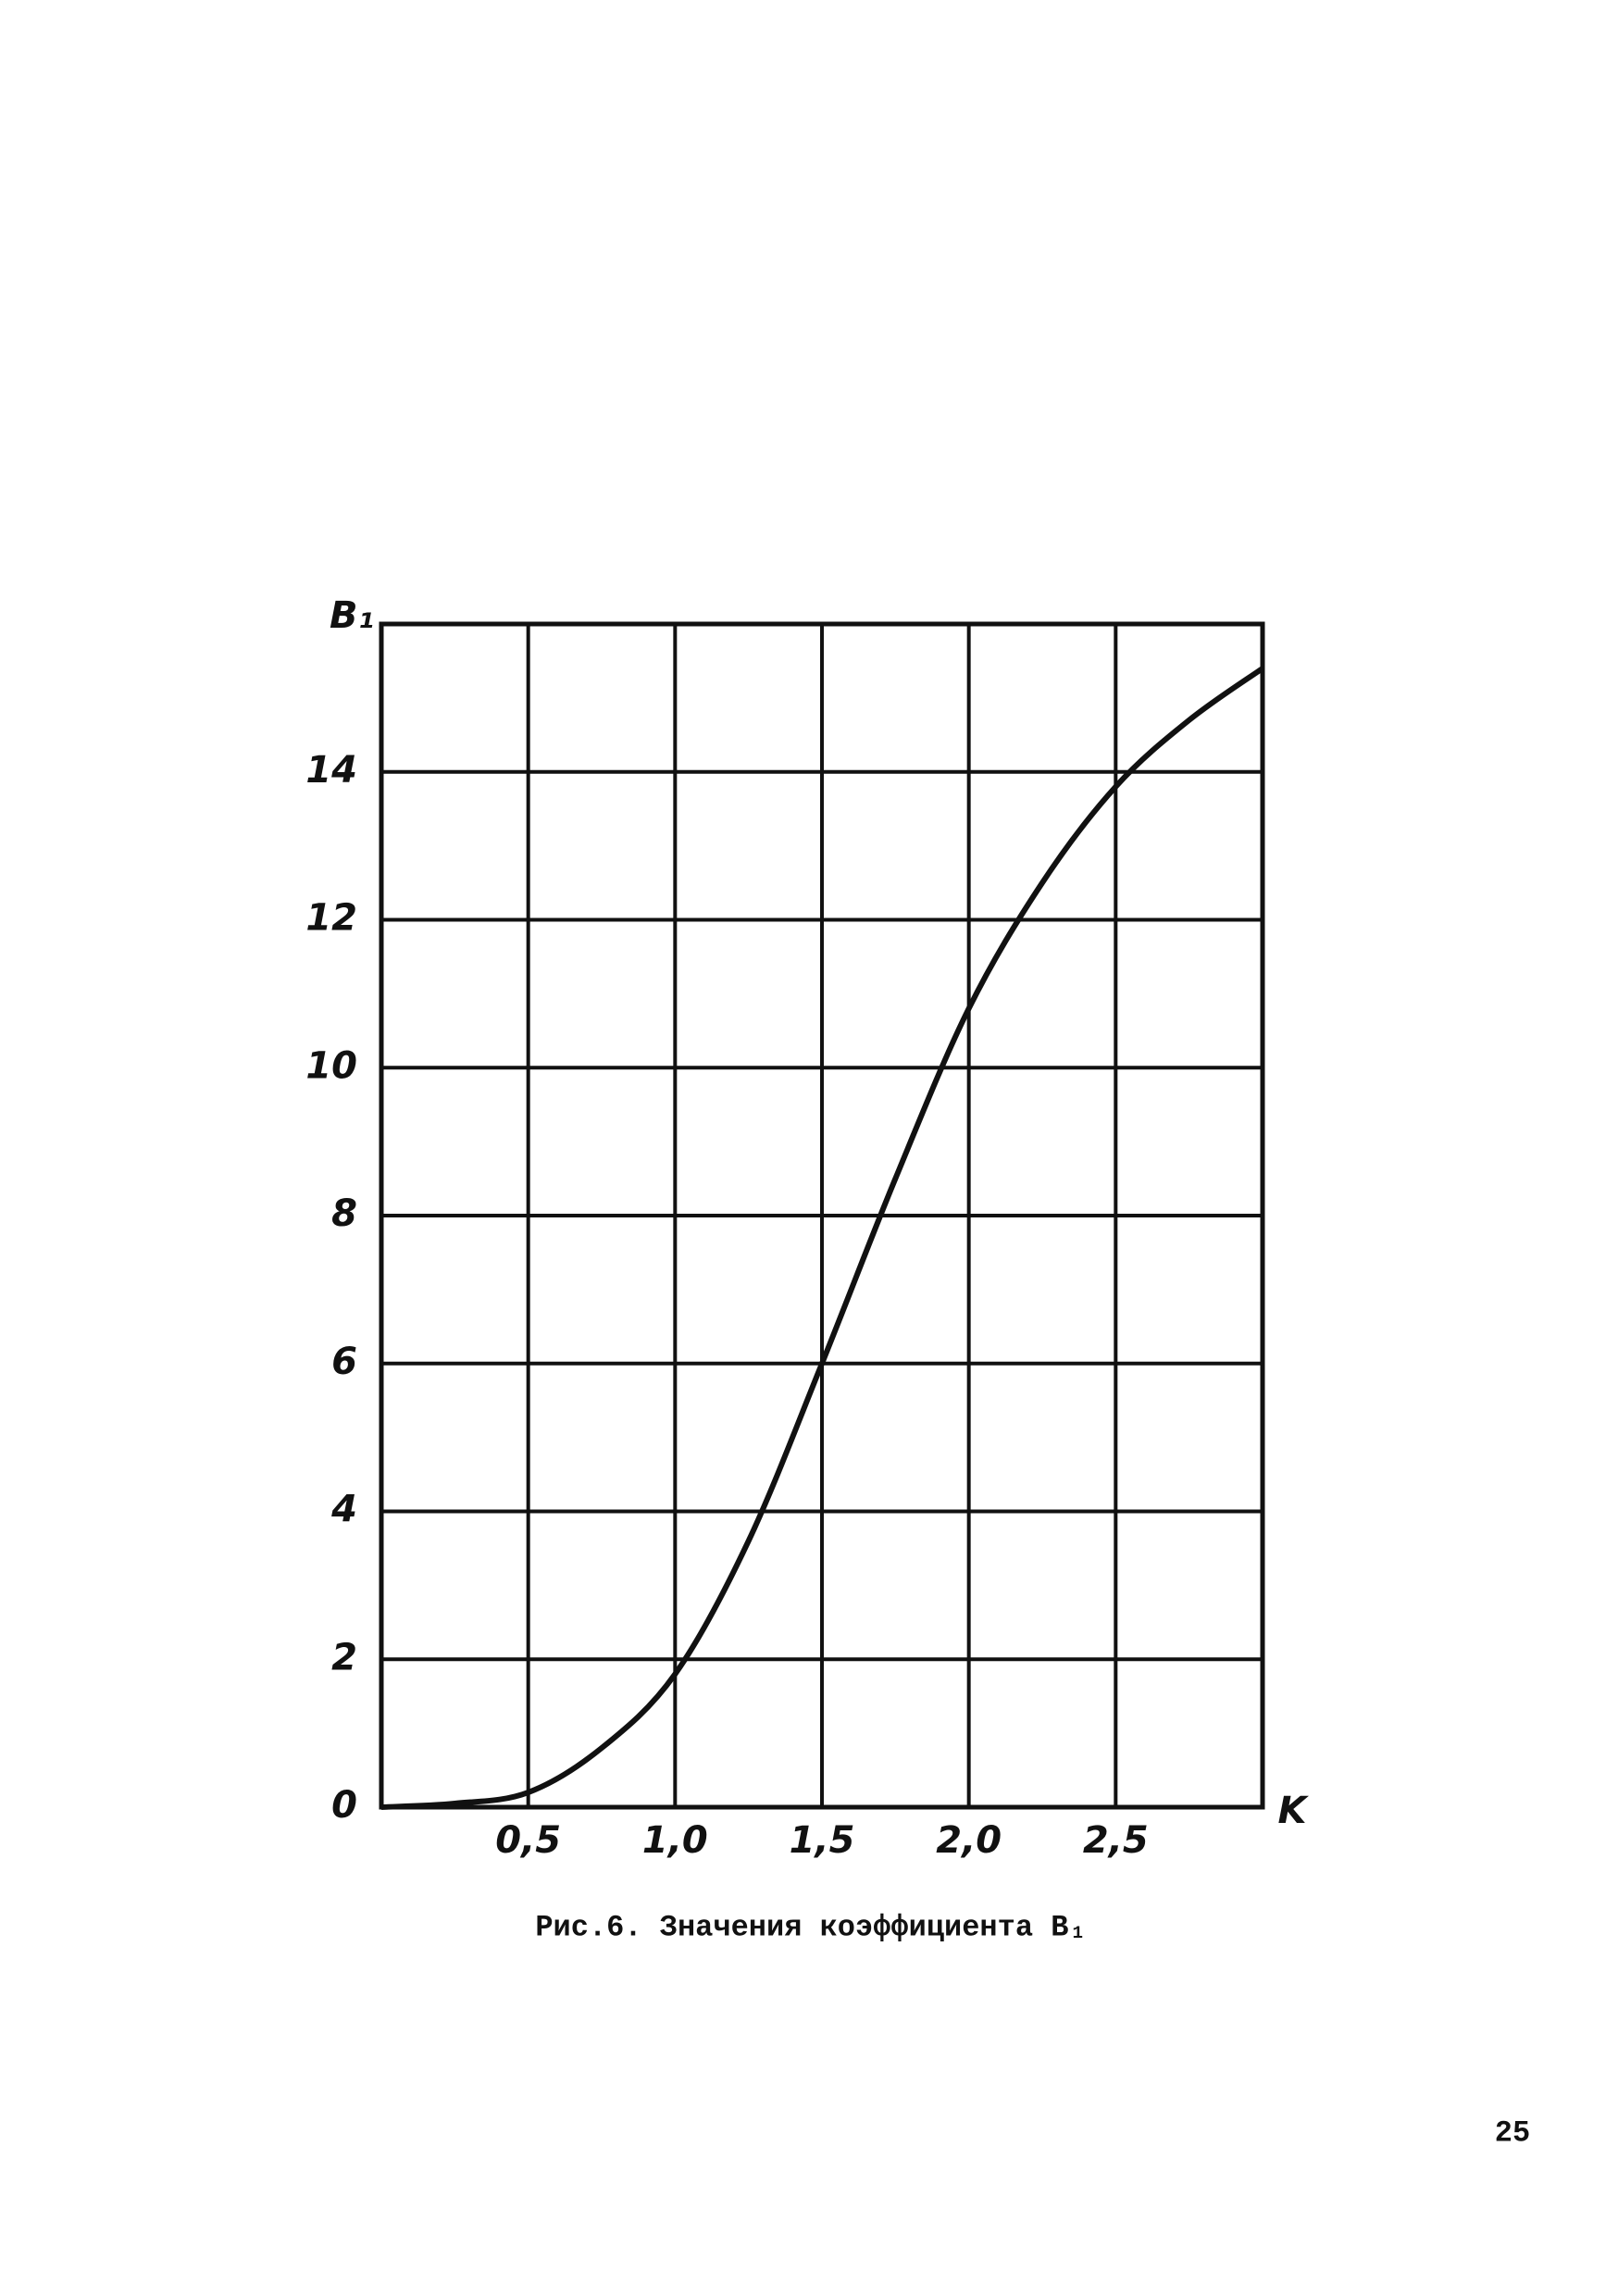  Describe the element at coordinates (331, 770) in the screenshot. I see `y-tick-label: 14` at that location.